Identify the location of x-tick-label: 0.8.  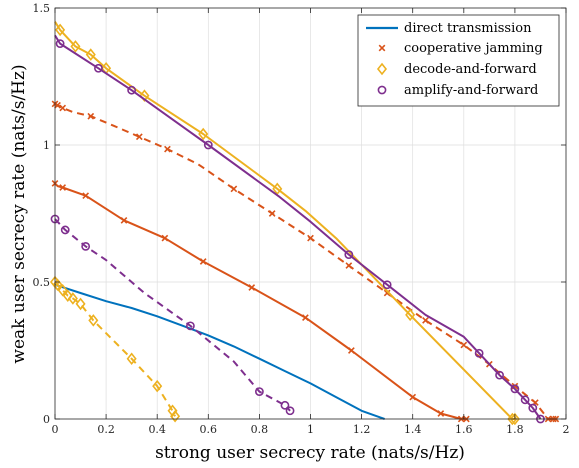
(260, 429).